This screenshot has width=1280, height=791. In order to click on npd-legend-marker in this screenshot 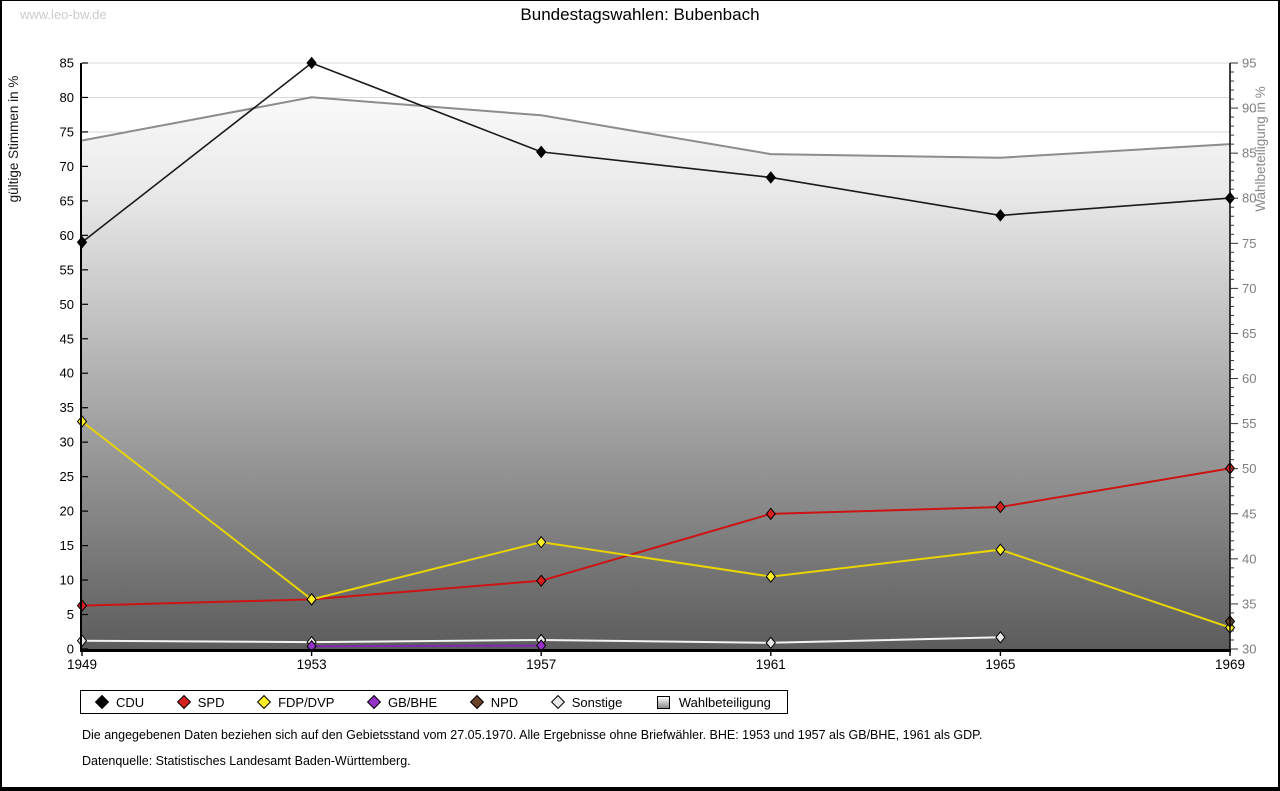, I will do `click(476, 702)`.